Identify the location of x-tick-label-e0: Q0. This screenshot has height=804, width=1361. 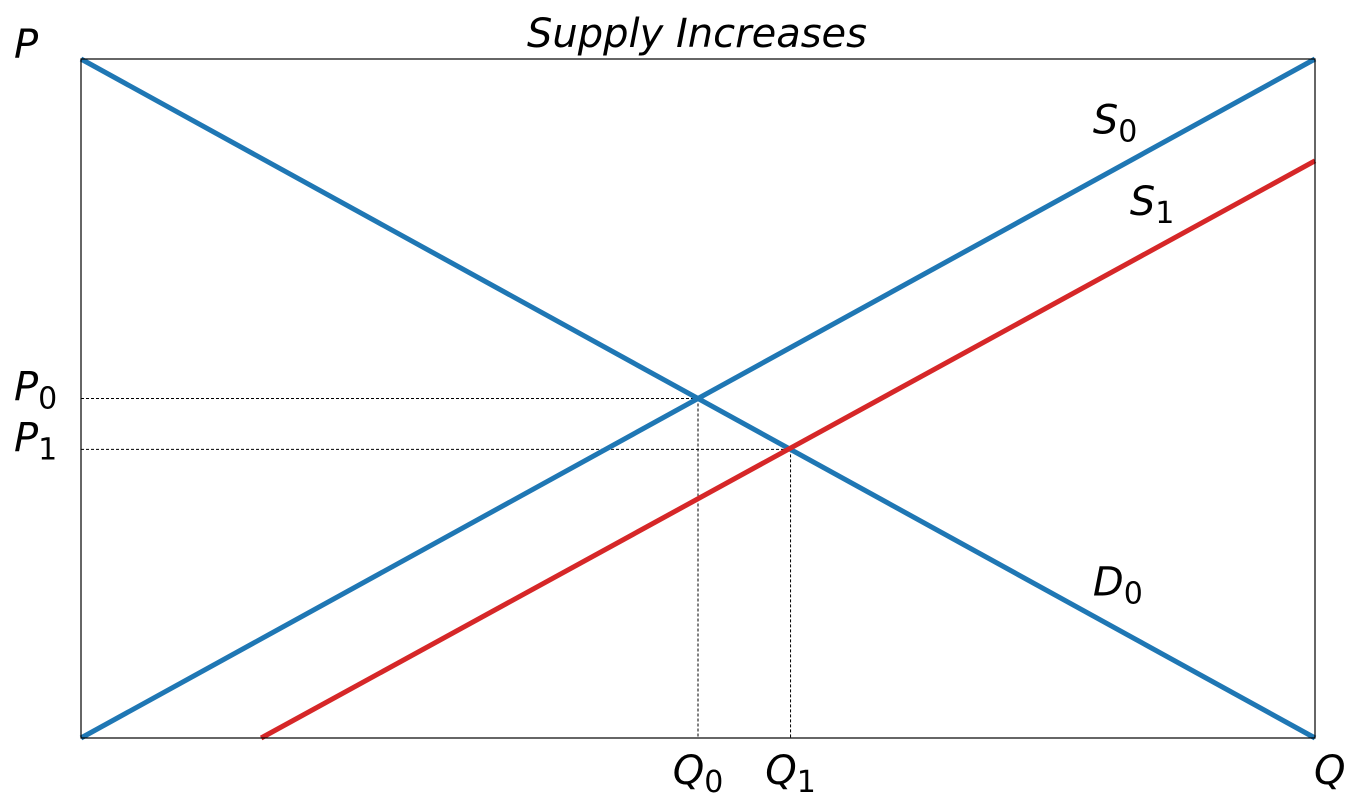
(698, 774).